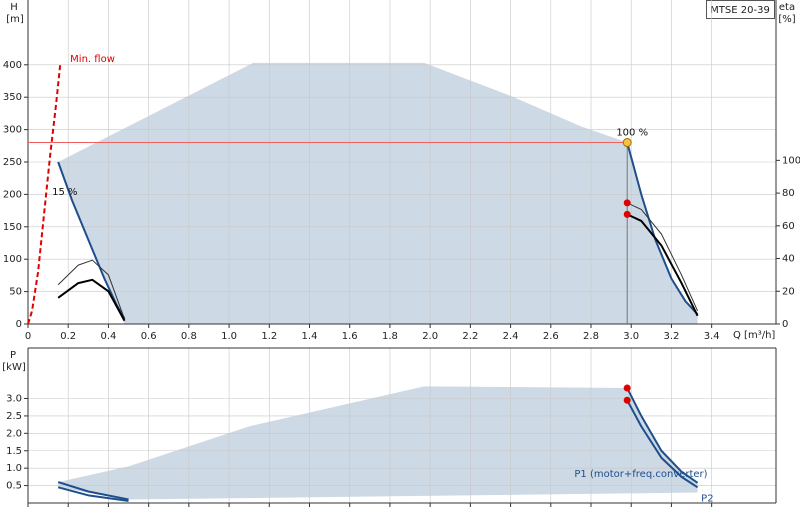 The height and width of the screenshot is (520, 800). What do you see at coordinates (627, 143) in the screenshot?
I see `duty-point` at bounding box center [627, 143].